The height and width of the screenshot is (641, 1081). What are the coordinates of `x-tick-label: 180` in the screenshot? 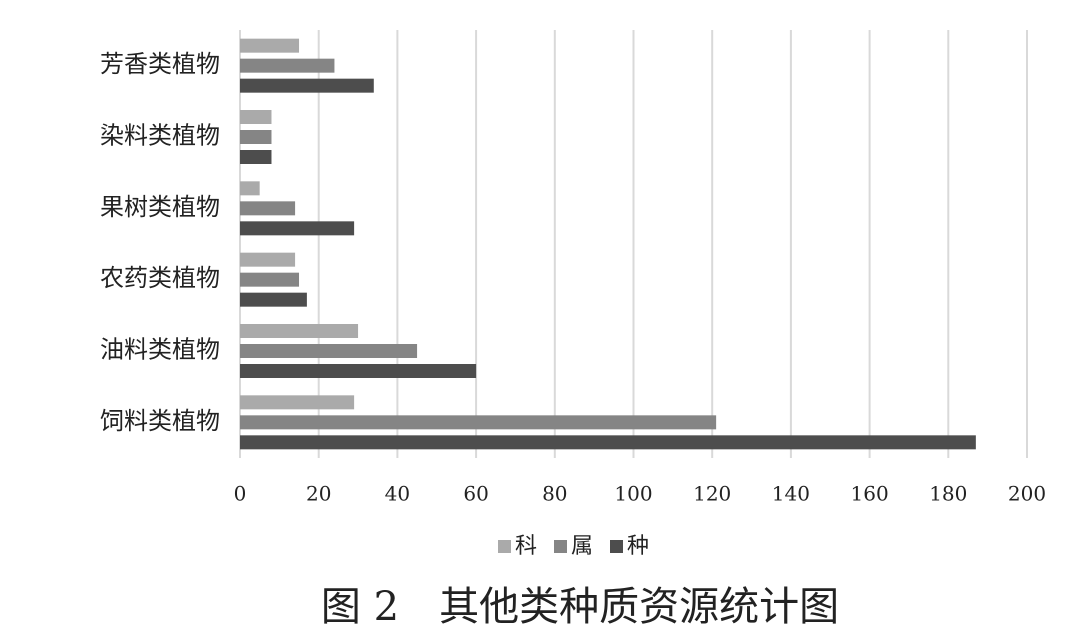 It's located at (948, 494).